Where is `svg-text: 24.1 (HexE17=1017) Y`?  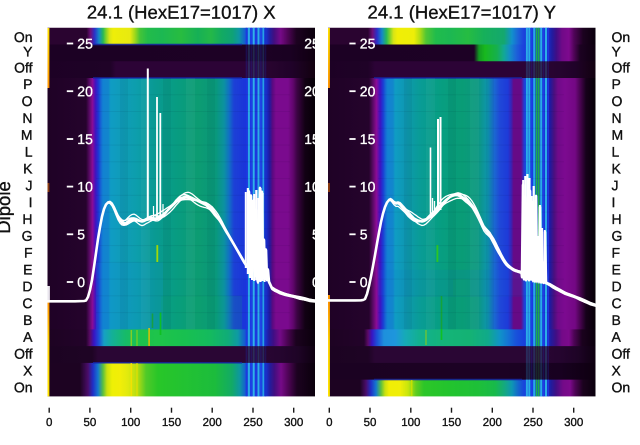 svg-text: 24.1 (HexE17=1017) Y is located at coordinates (462, 12).